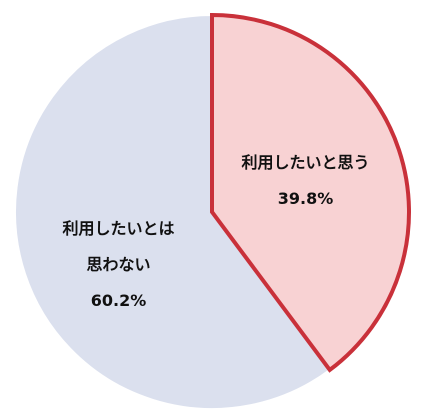 This screenshot has width=436, height=418. Describe the element at coordinates (305, 162) in the screenshot. I see `category-label: 利用したいと思う` at that location.